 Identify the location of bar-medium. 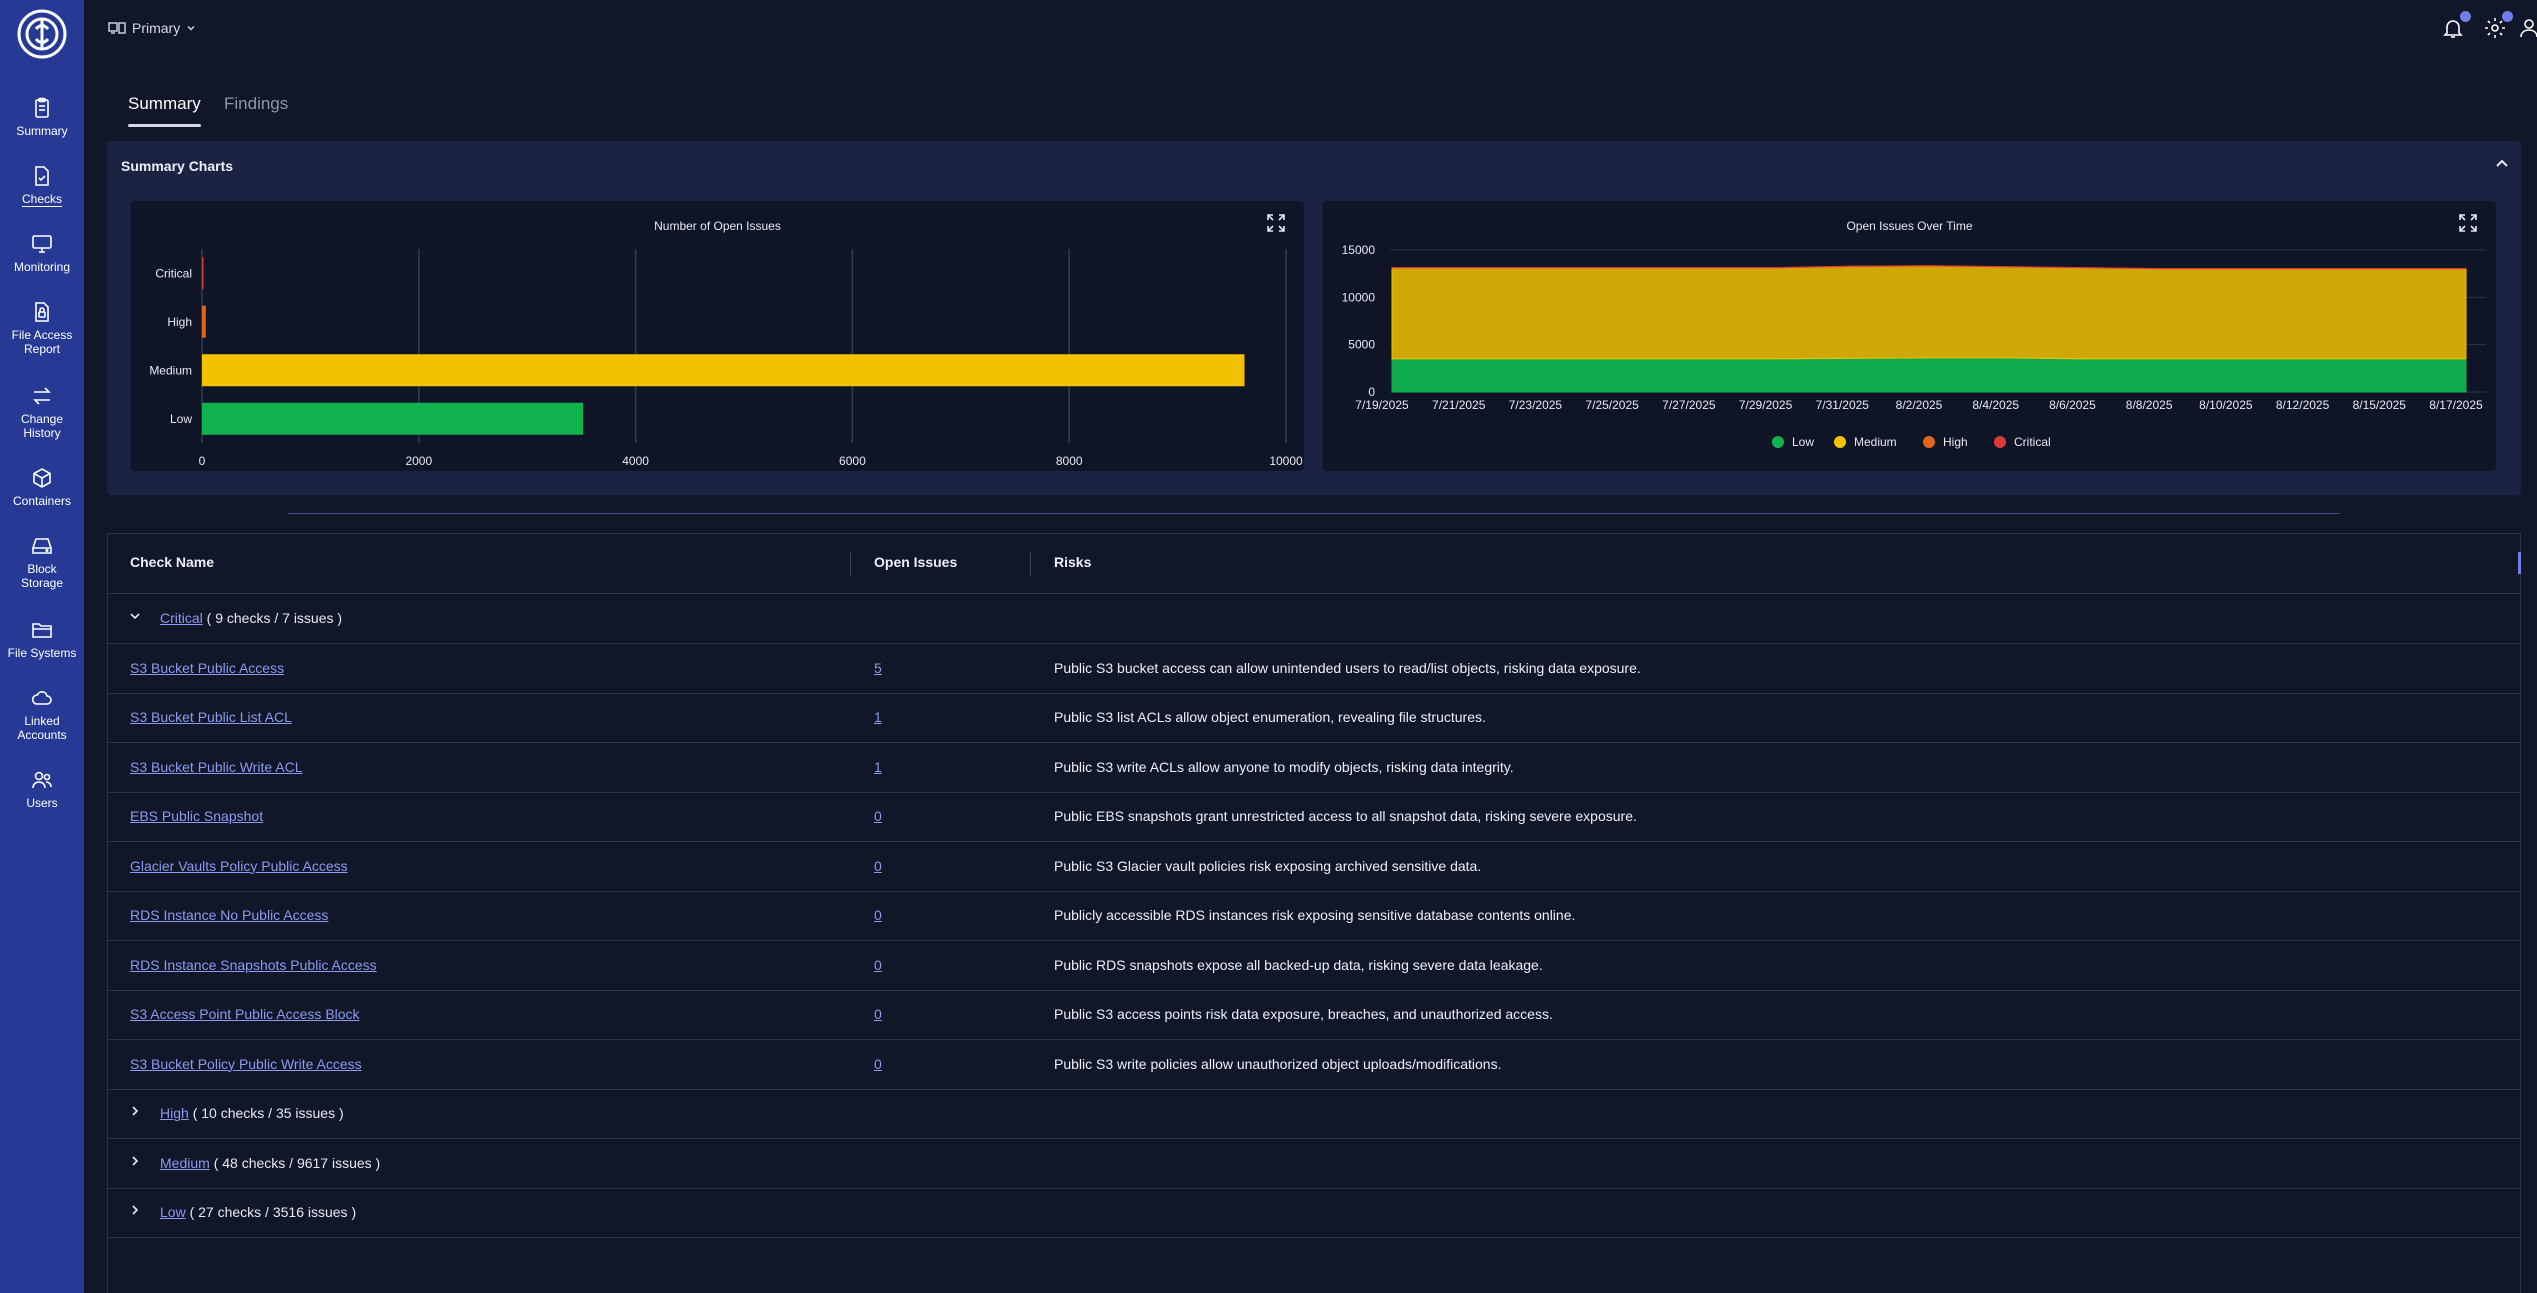
(723, 370).